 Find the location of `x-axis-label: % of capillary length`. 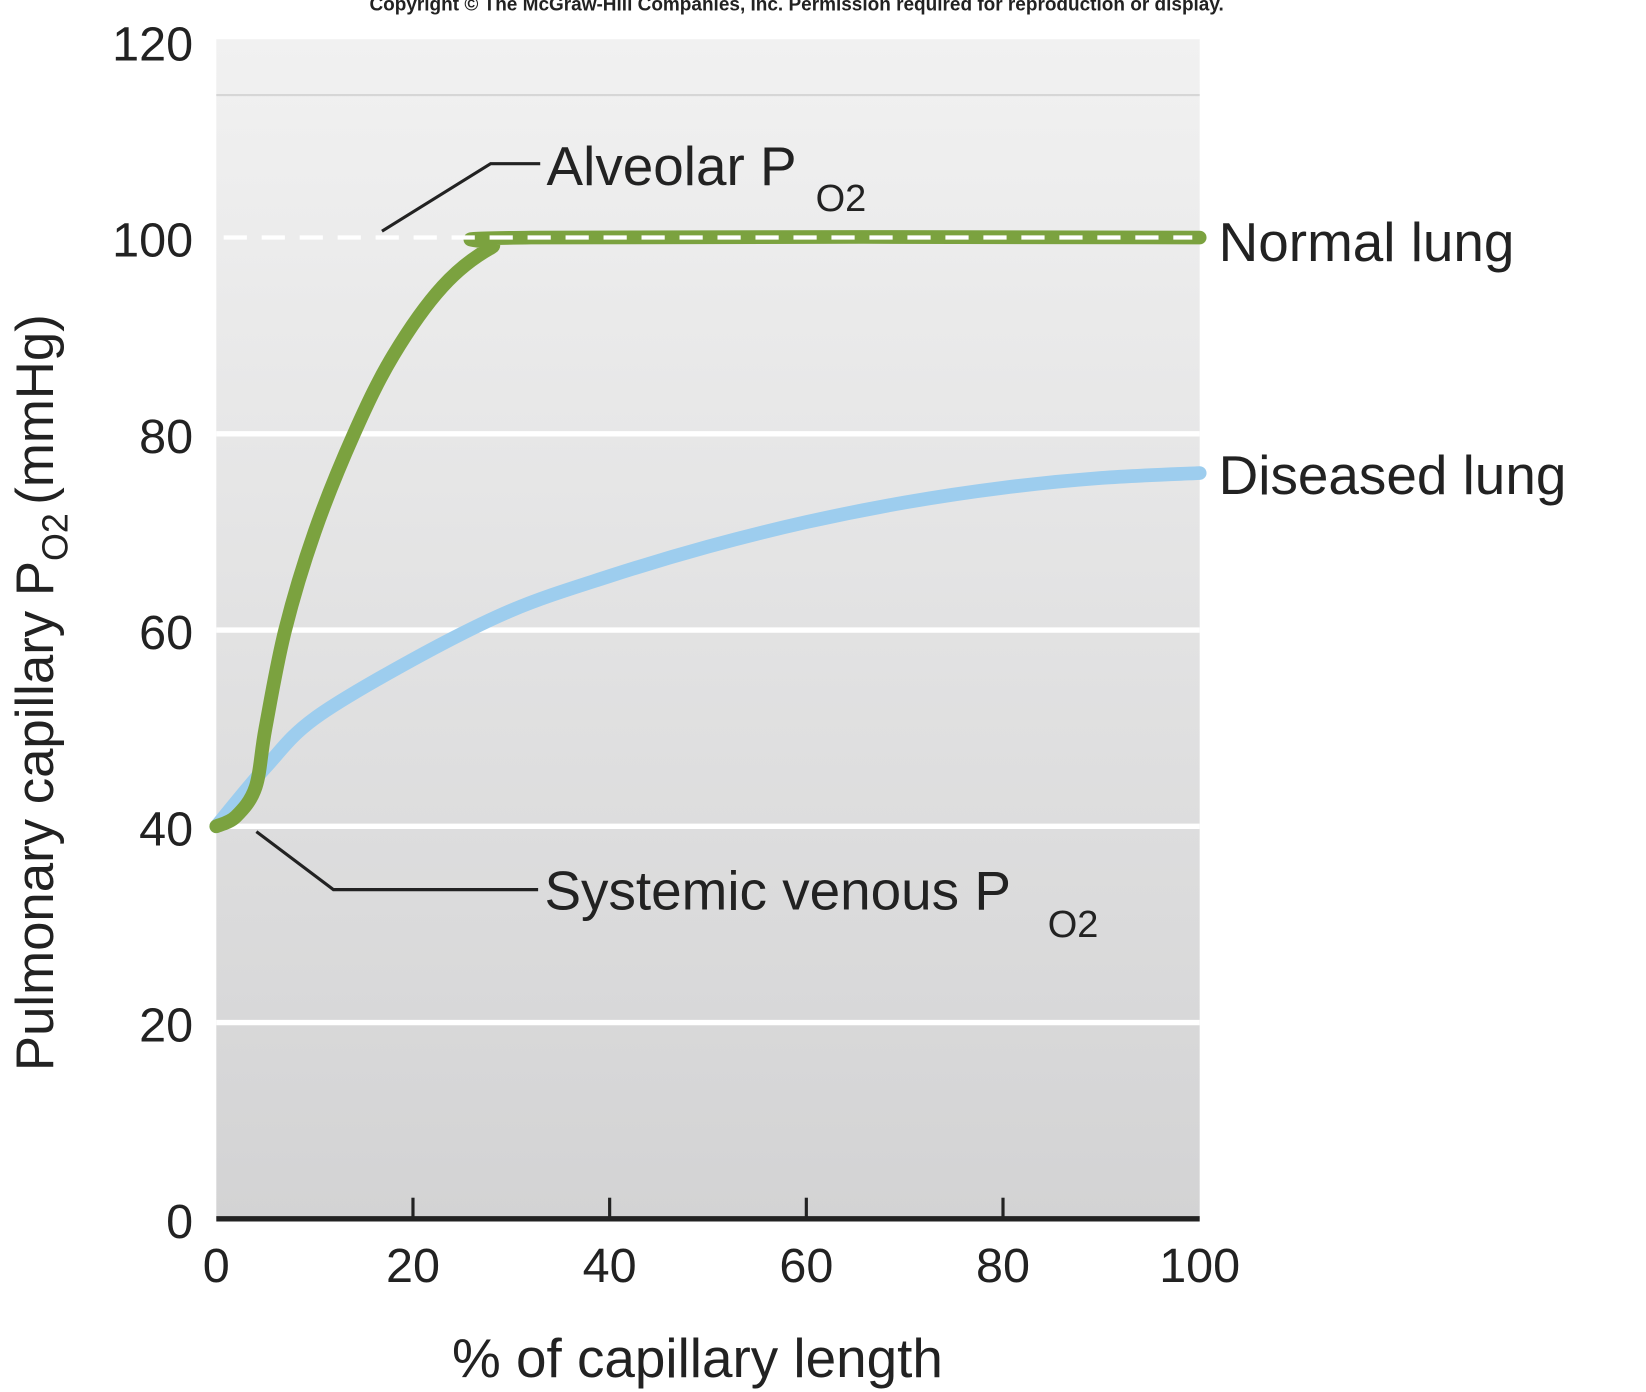

x-axis-label: % of capillary length is located at coordinates (697, 1358).